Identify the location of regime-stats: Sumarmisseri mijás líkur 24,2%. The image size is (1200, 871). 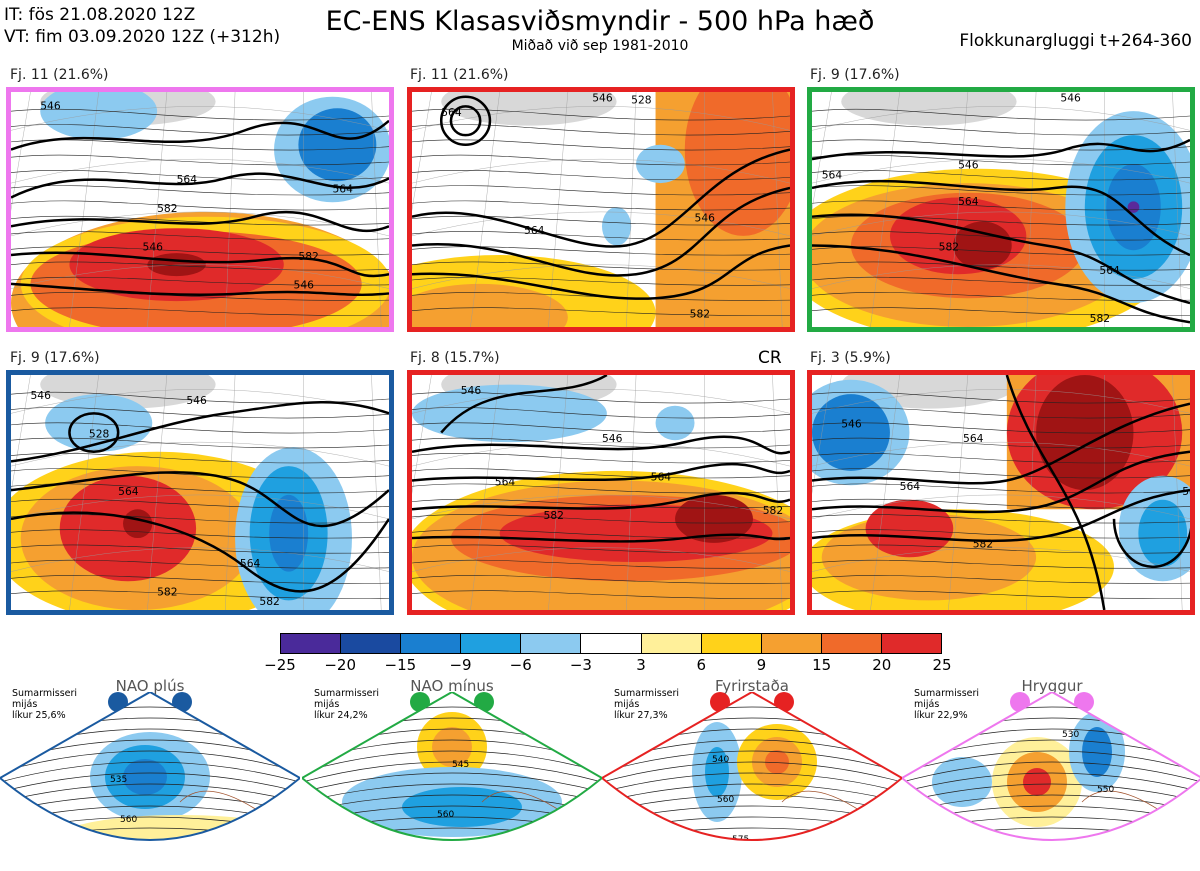
(346, 704).